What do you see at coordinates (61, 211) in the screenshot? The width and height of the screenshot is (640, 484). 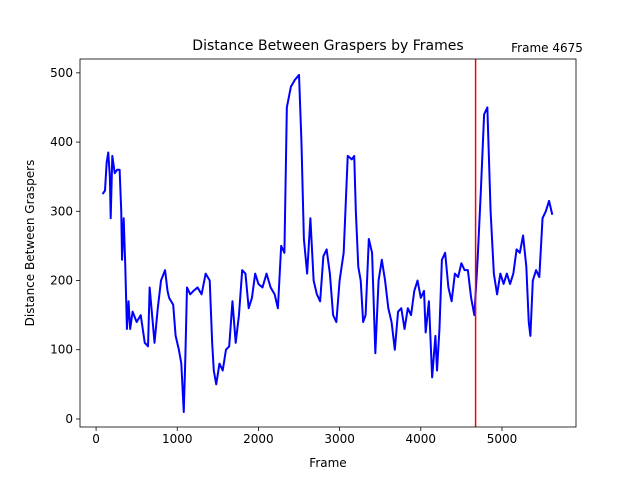 I see `y-tick-label: 300` at bounding box center [61, 211].